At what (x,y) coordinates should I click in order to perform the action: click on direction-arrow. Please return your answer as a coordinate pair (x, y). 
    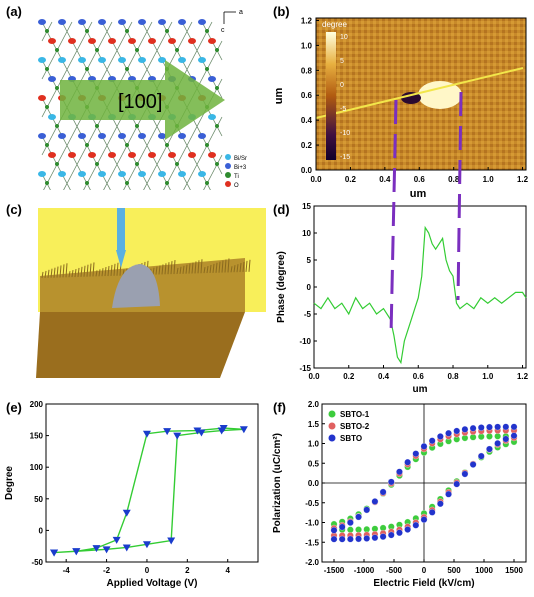
    Looking at the image, I should click on (142, 100).